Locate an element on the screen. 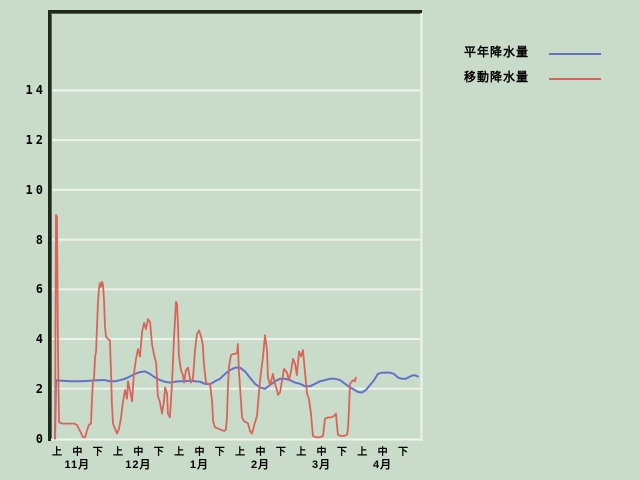  y-axis-tick-label: 10 is located at coordinates (35, 189).